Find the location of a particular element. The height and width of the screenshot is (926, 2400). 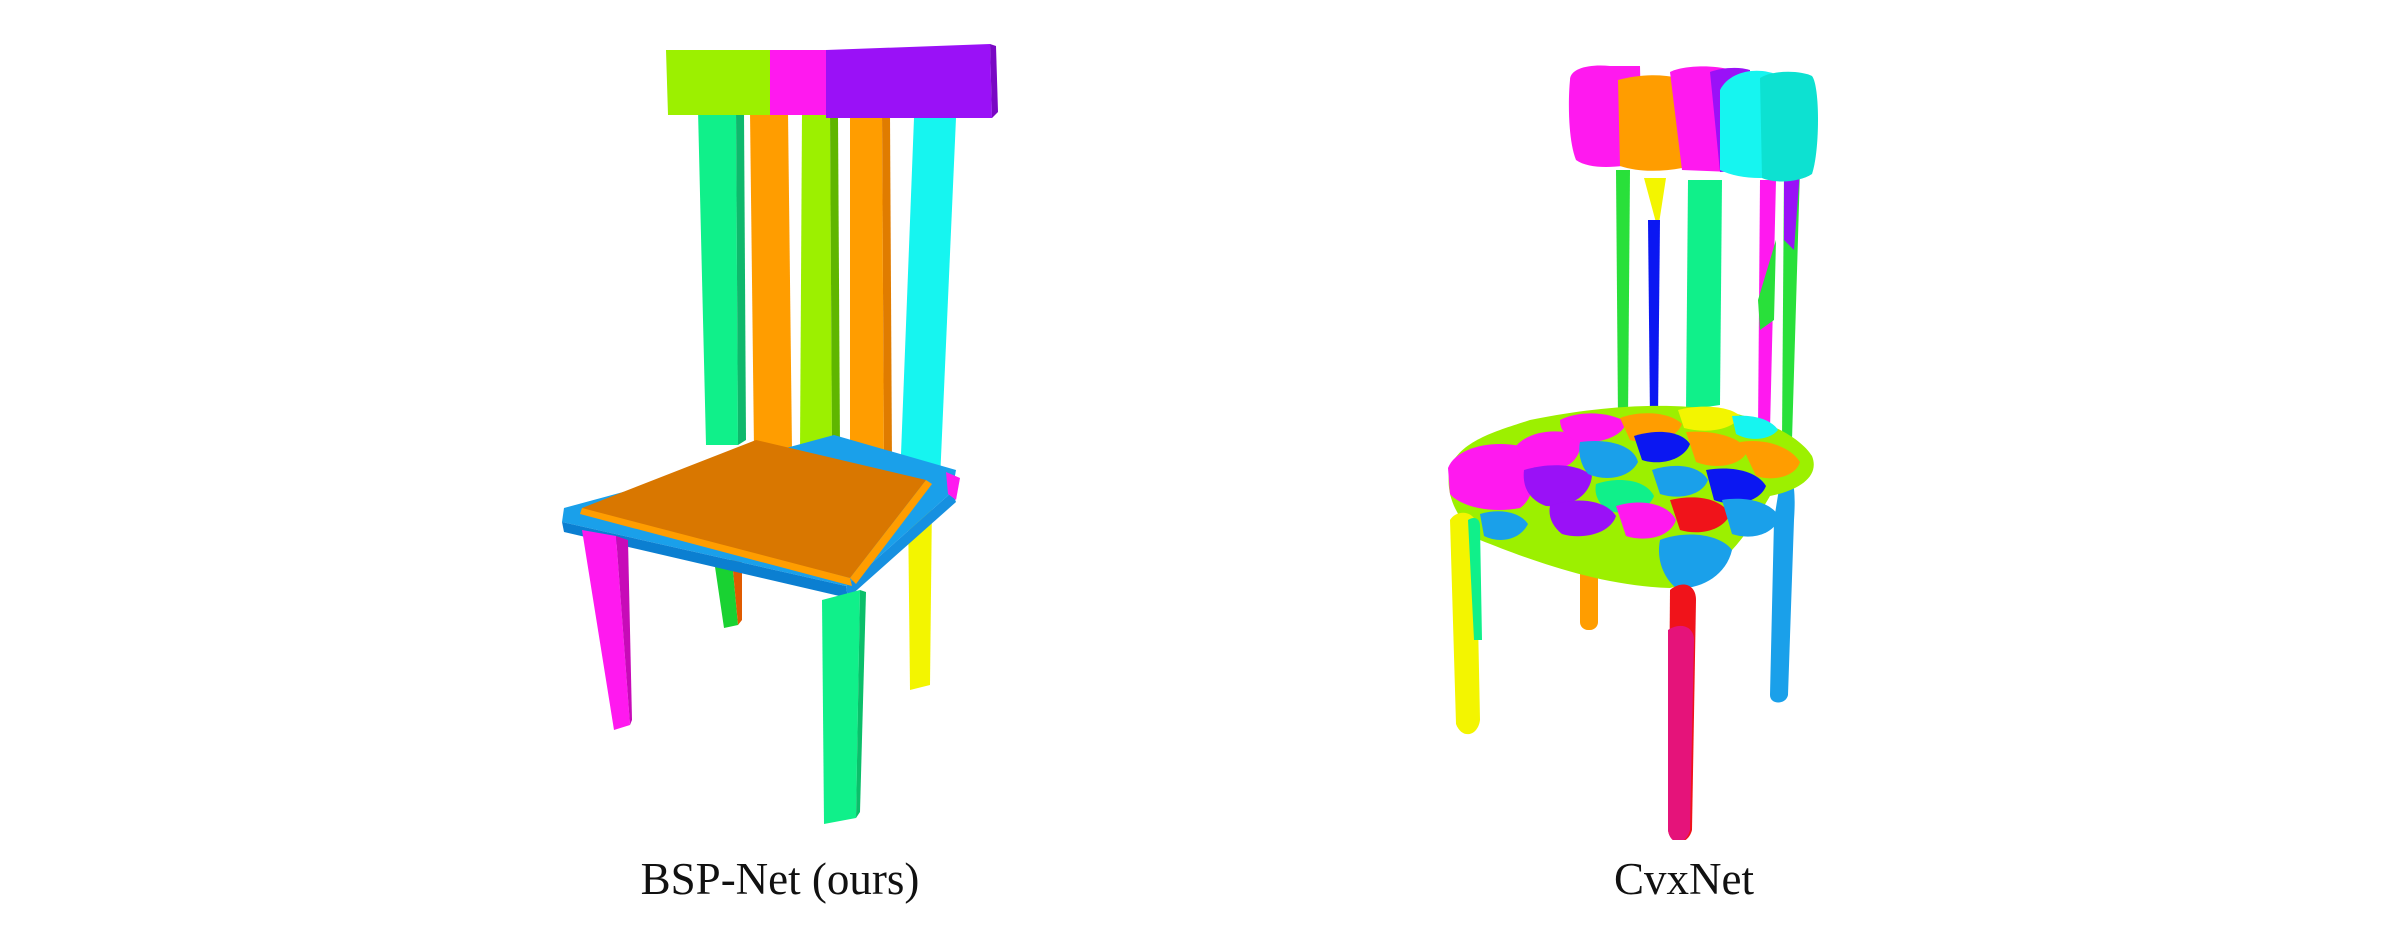

leg-back-left is located at coordinates (726, 594).